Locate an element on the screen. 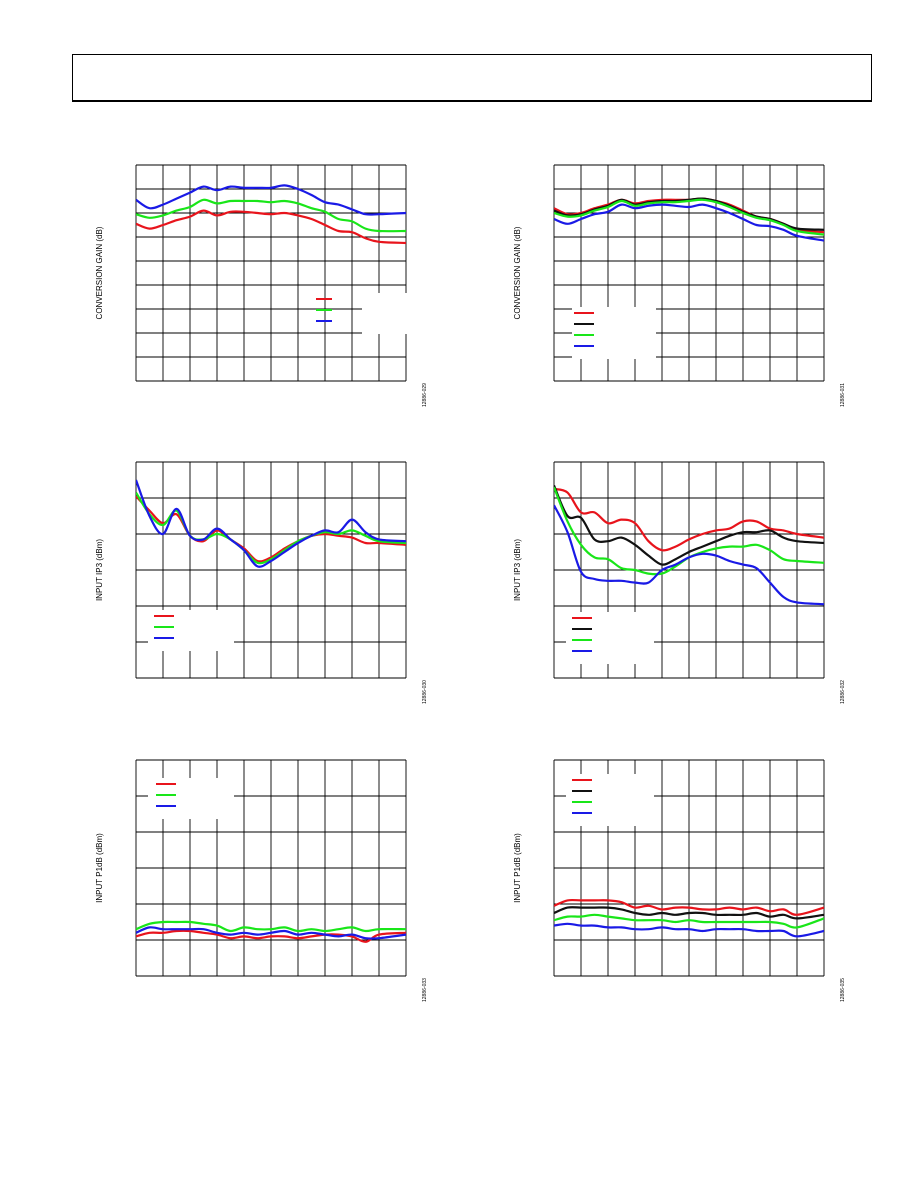 Image resolution: width=918 pixels, height=1188 pixels. page-header-box is located at coordinates (472, 78).